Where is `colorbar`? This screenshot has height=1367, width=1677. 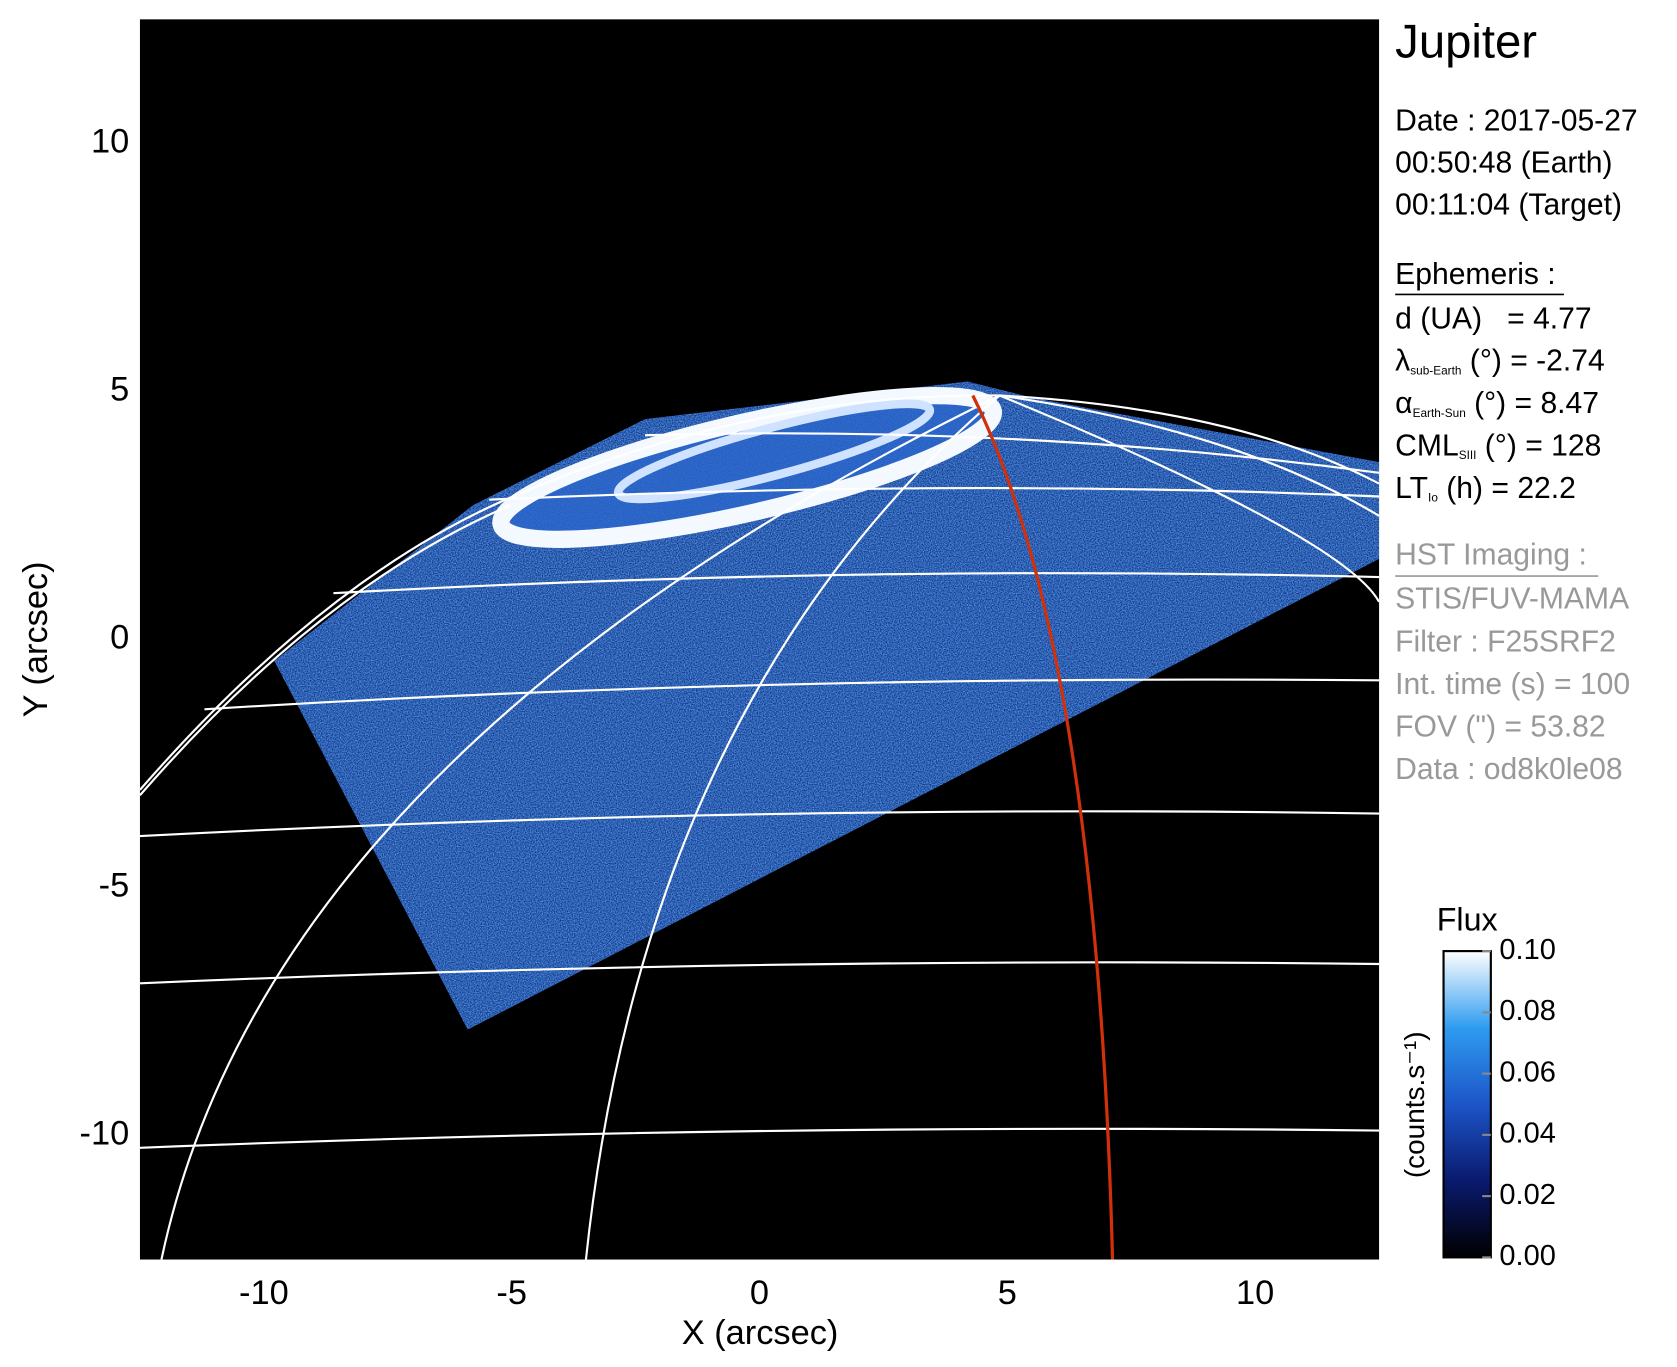 colorbar is located at coordinates (1467, 1104).